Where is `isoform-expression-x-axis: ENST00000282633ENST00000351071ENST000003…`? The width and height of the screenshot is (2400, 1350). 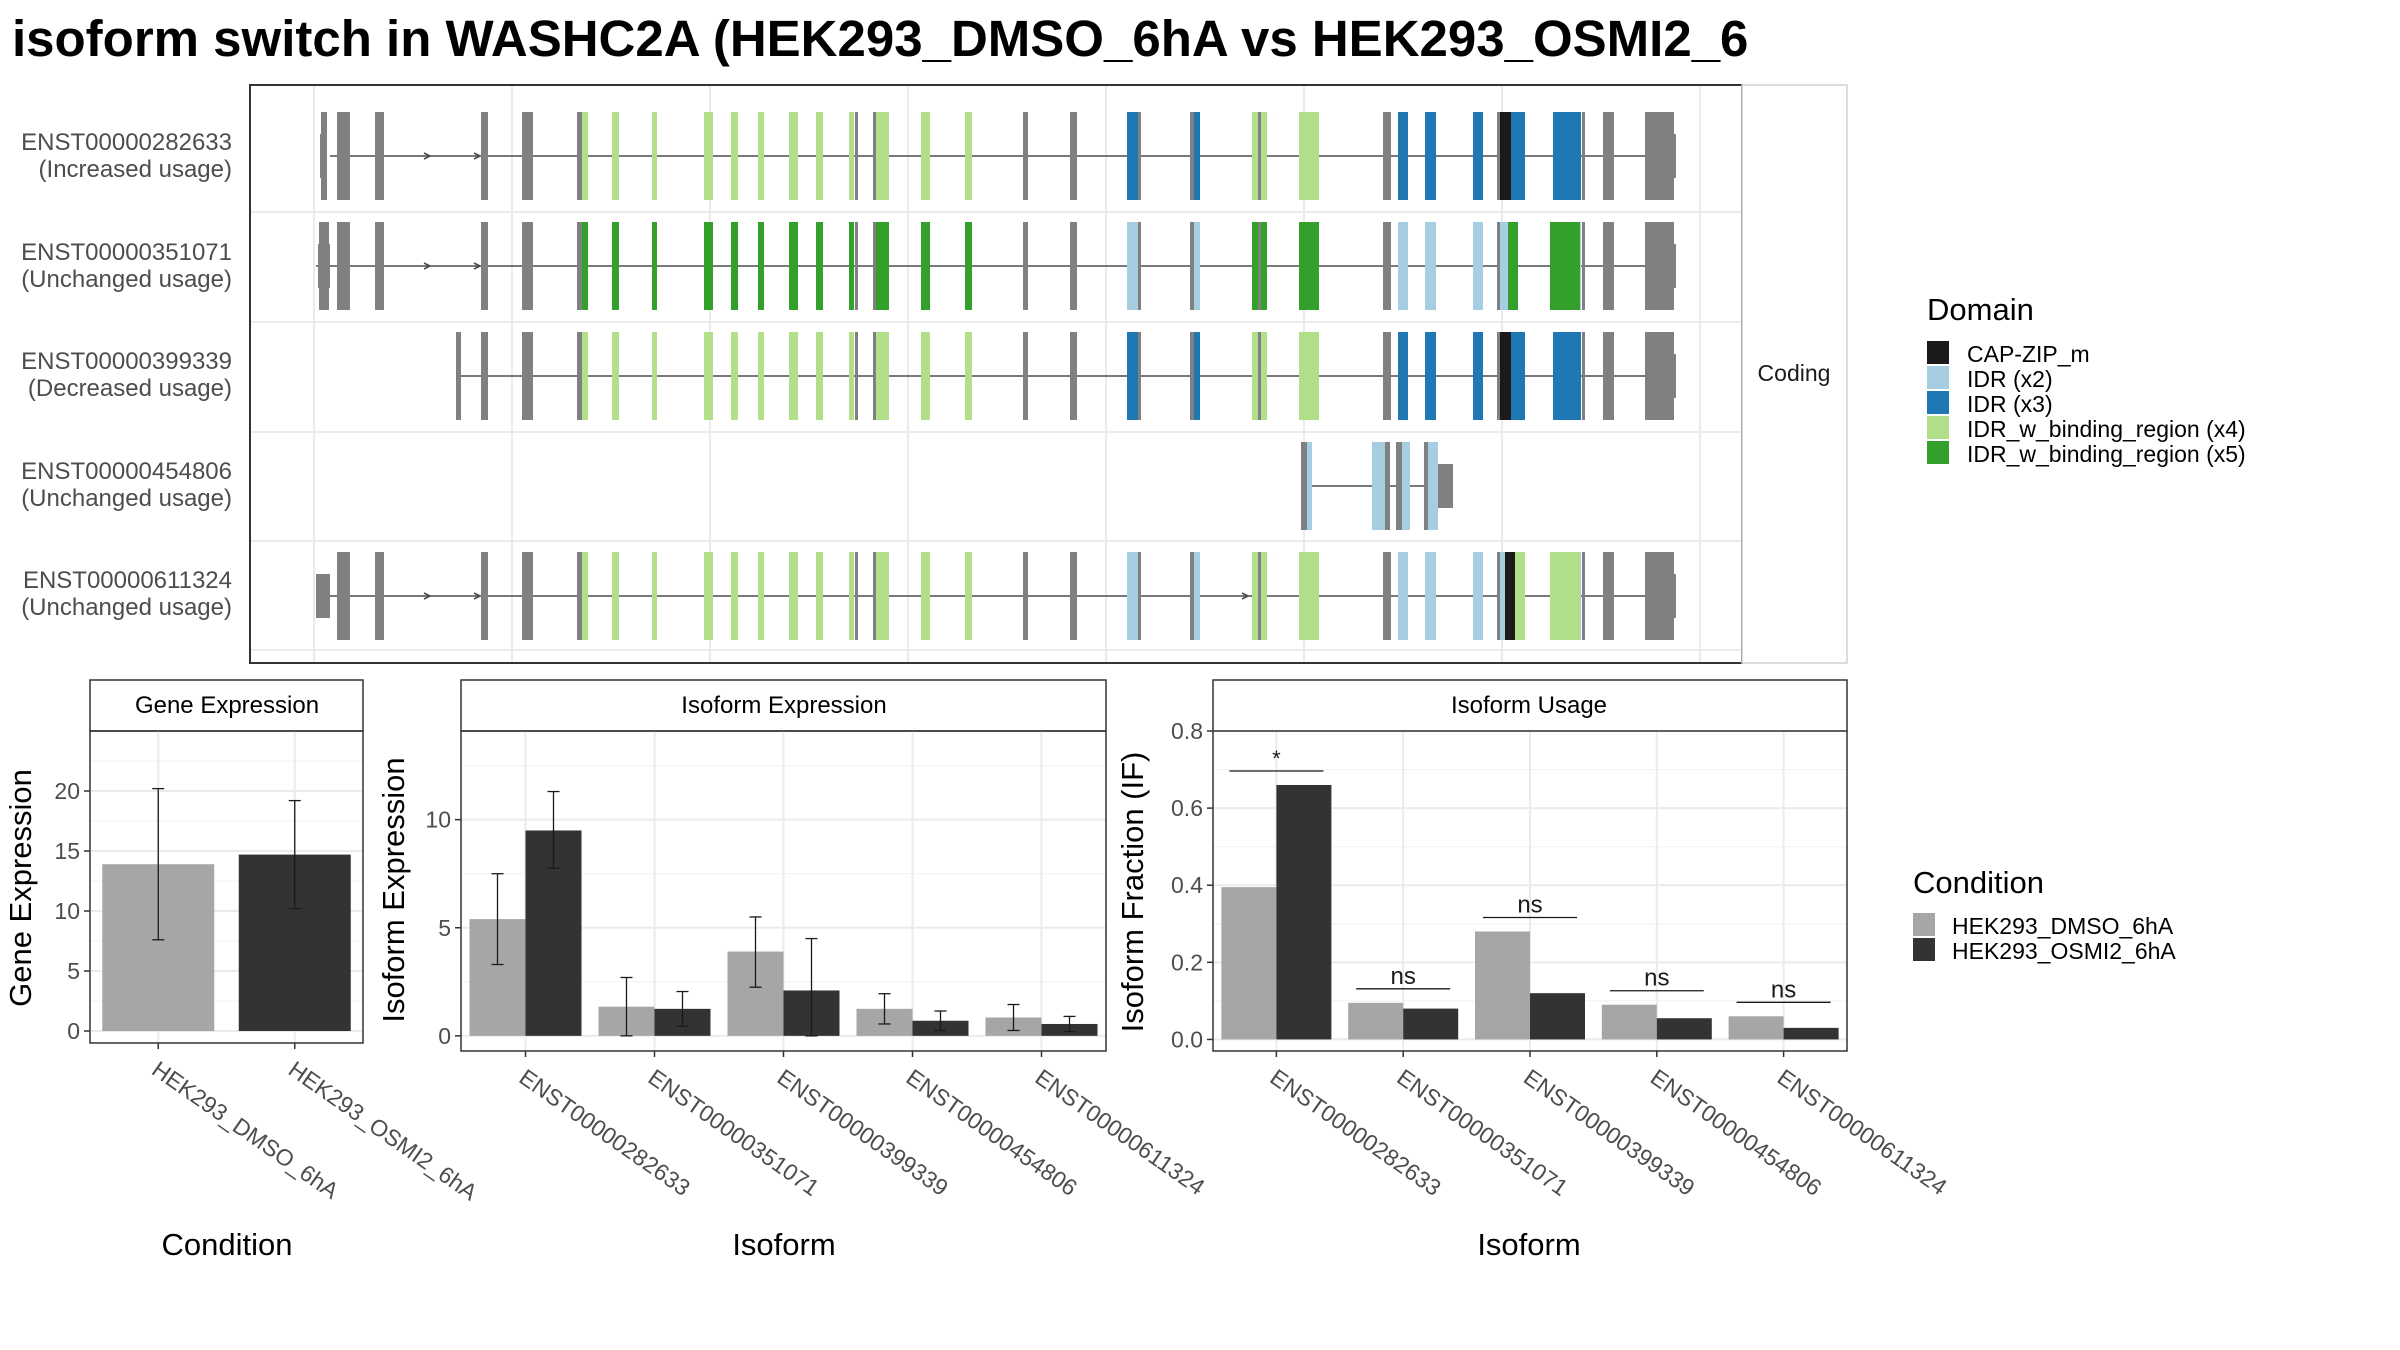
isoform-expression-x-axis: ENST00000282633ENST00000351071ENST000003… is located at coordinates (862, 1126).